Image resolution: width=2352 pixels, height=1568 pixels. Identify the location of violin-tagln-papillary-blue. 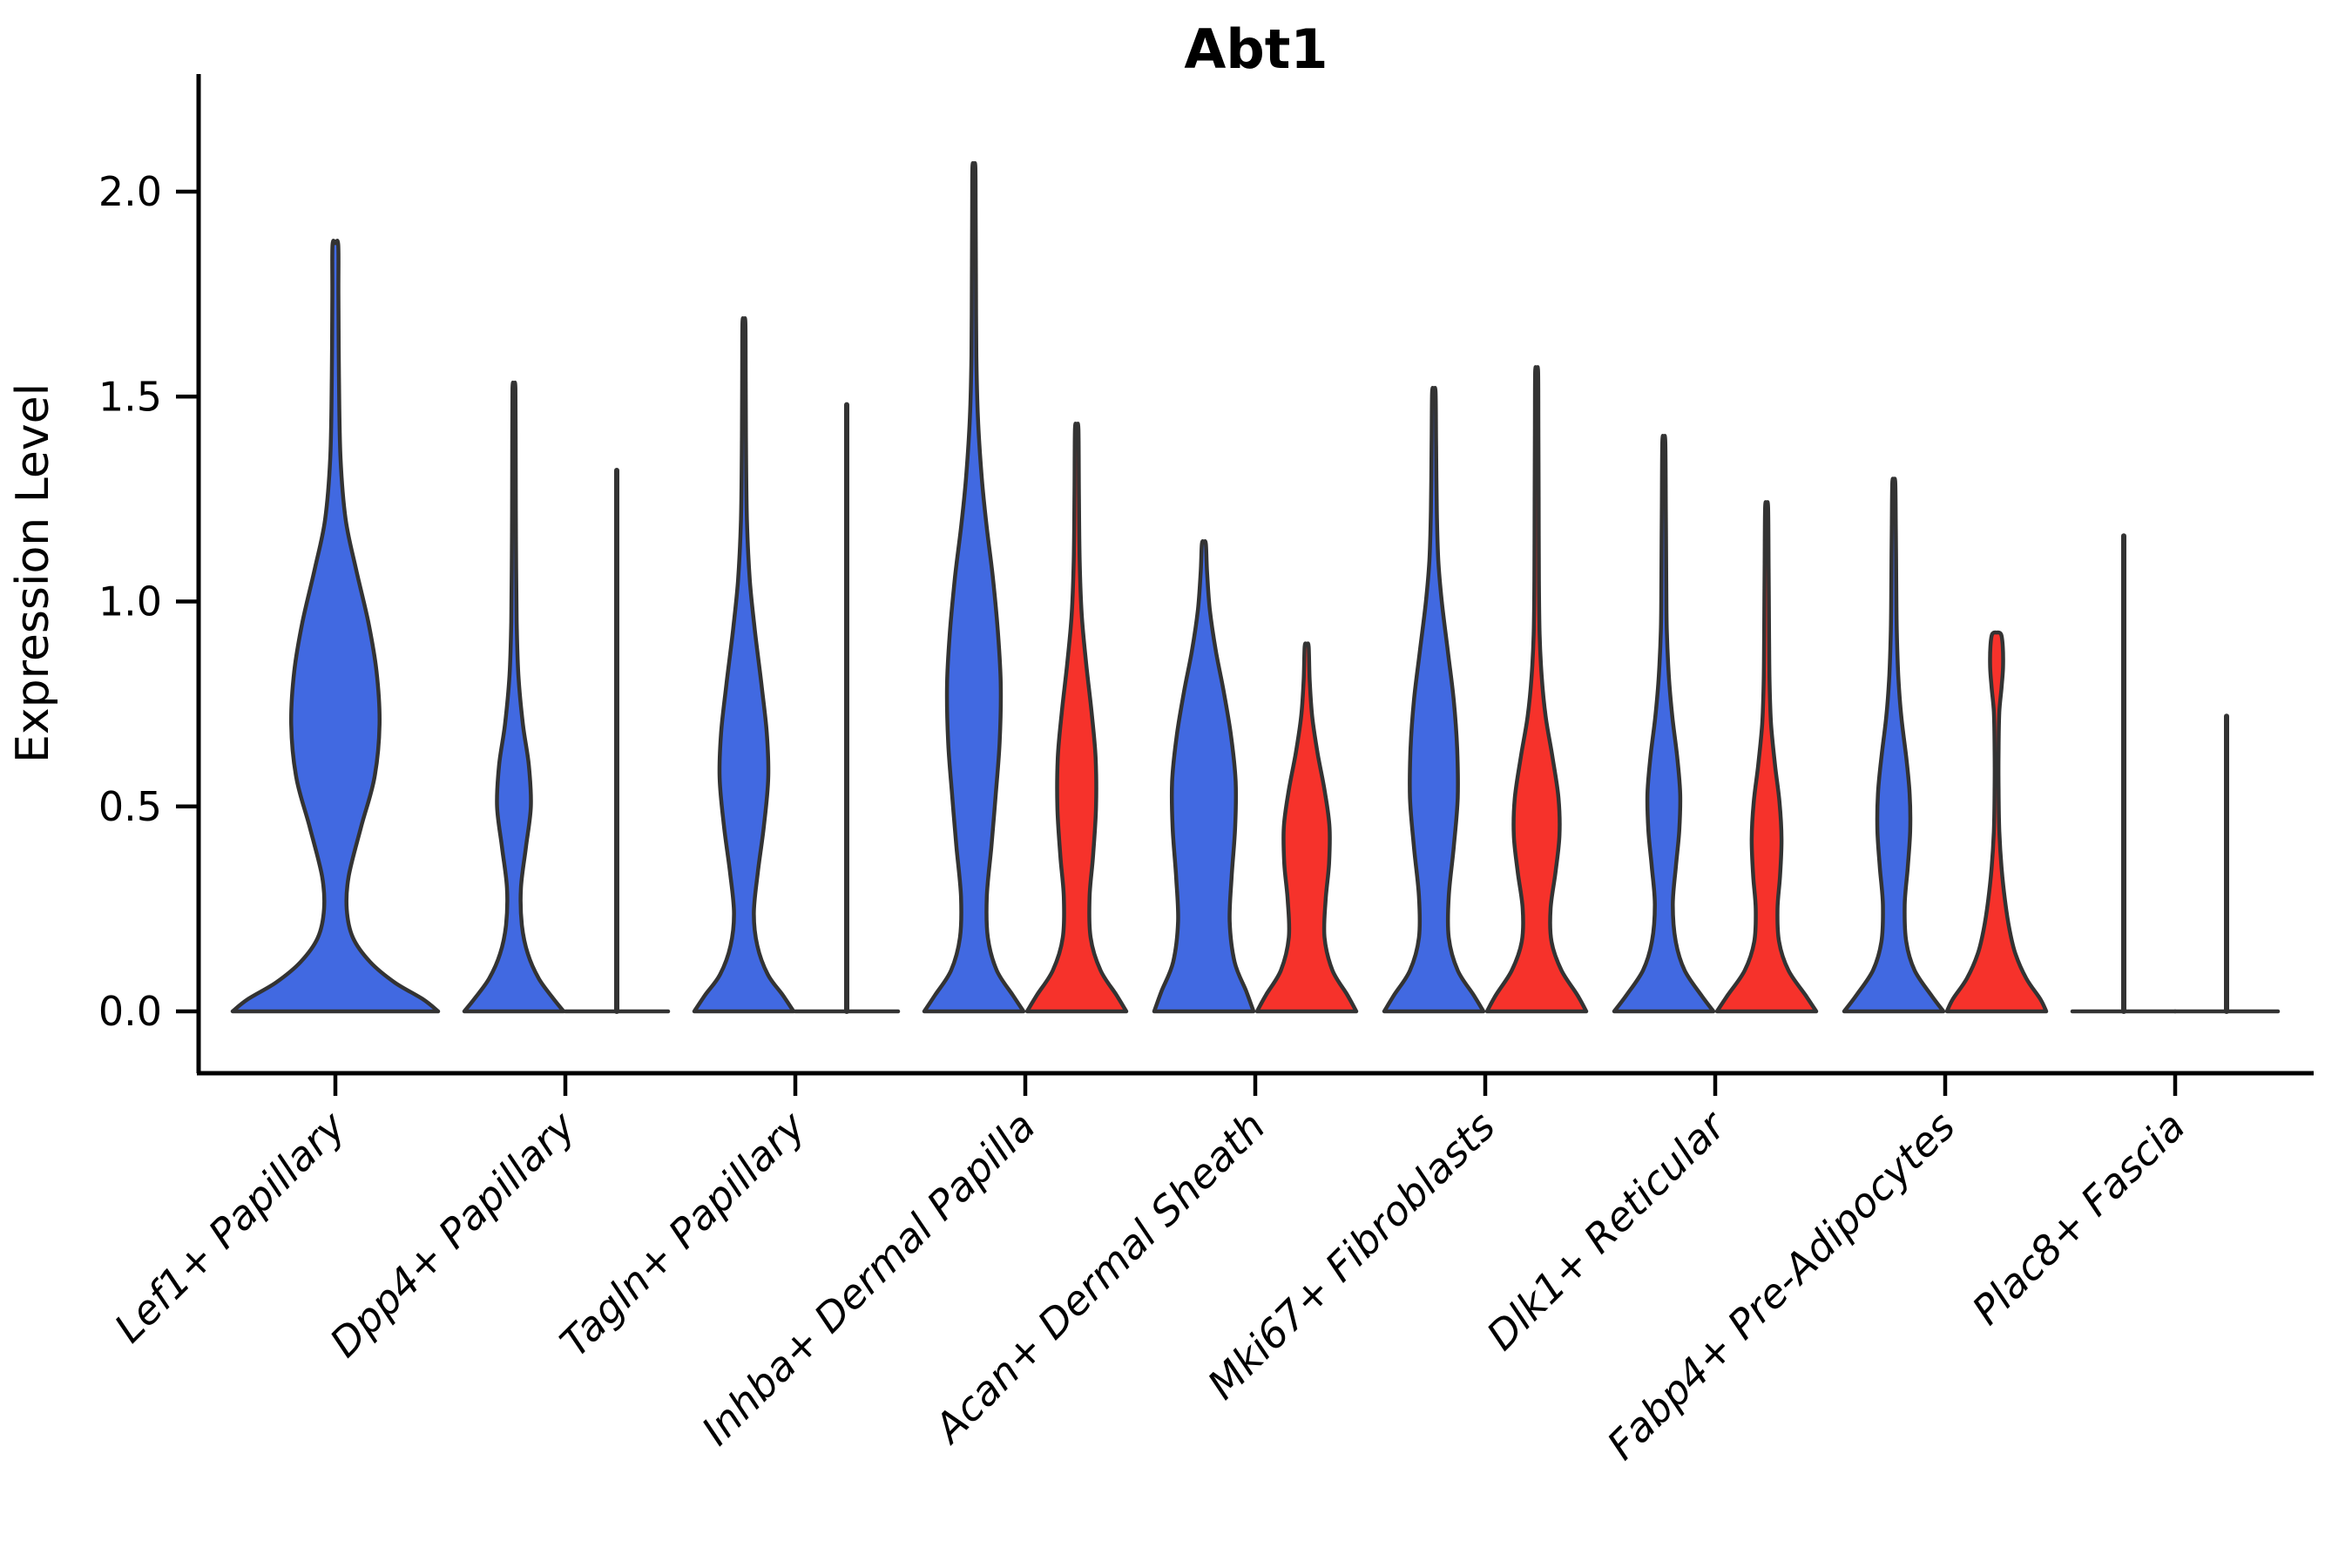
(744, 665).